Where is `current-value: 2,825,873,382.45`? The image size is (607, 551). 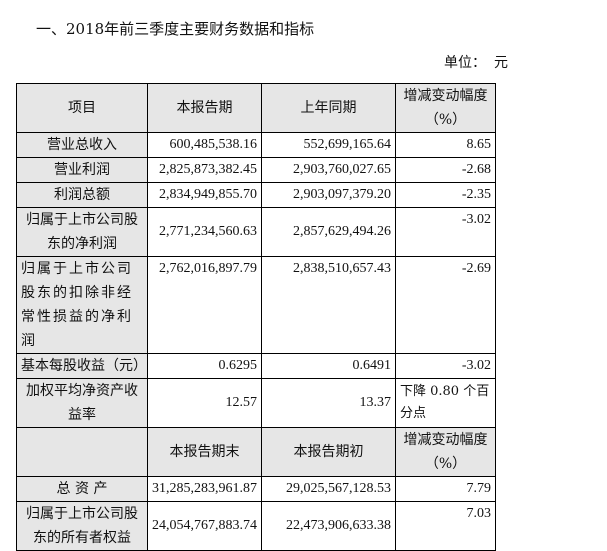
current-value: 2,825,873,382.45 is located at coordinates (204, 170).